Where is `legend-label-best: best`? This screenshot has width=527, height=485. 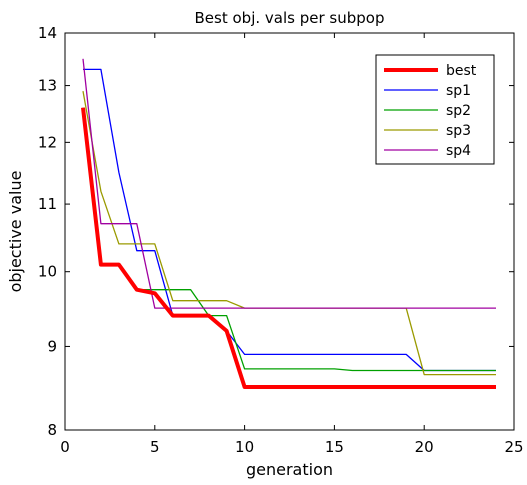
legend-label-best: best is located at coordinates (461, 71).